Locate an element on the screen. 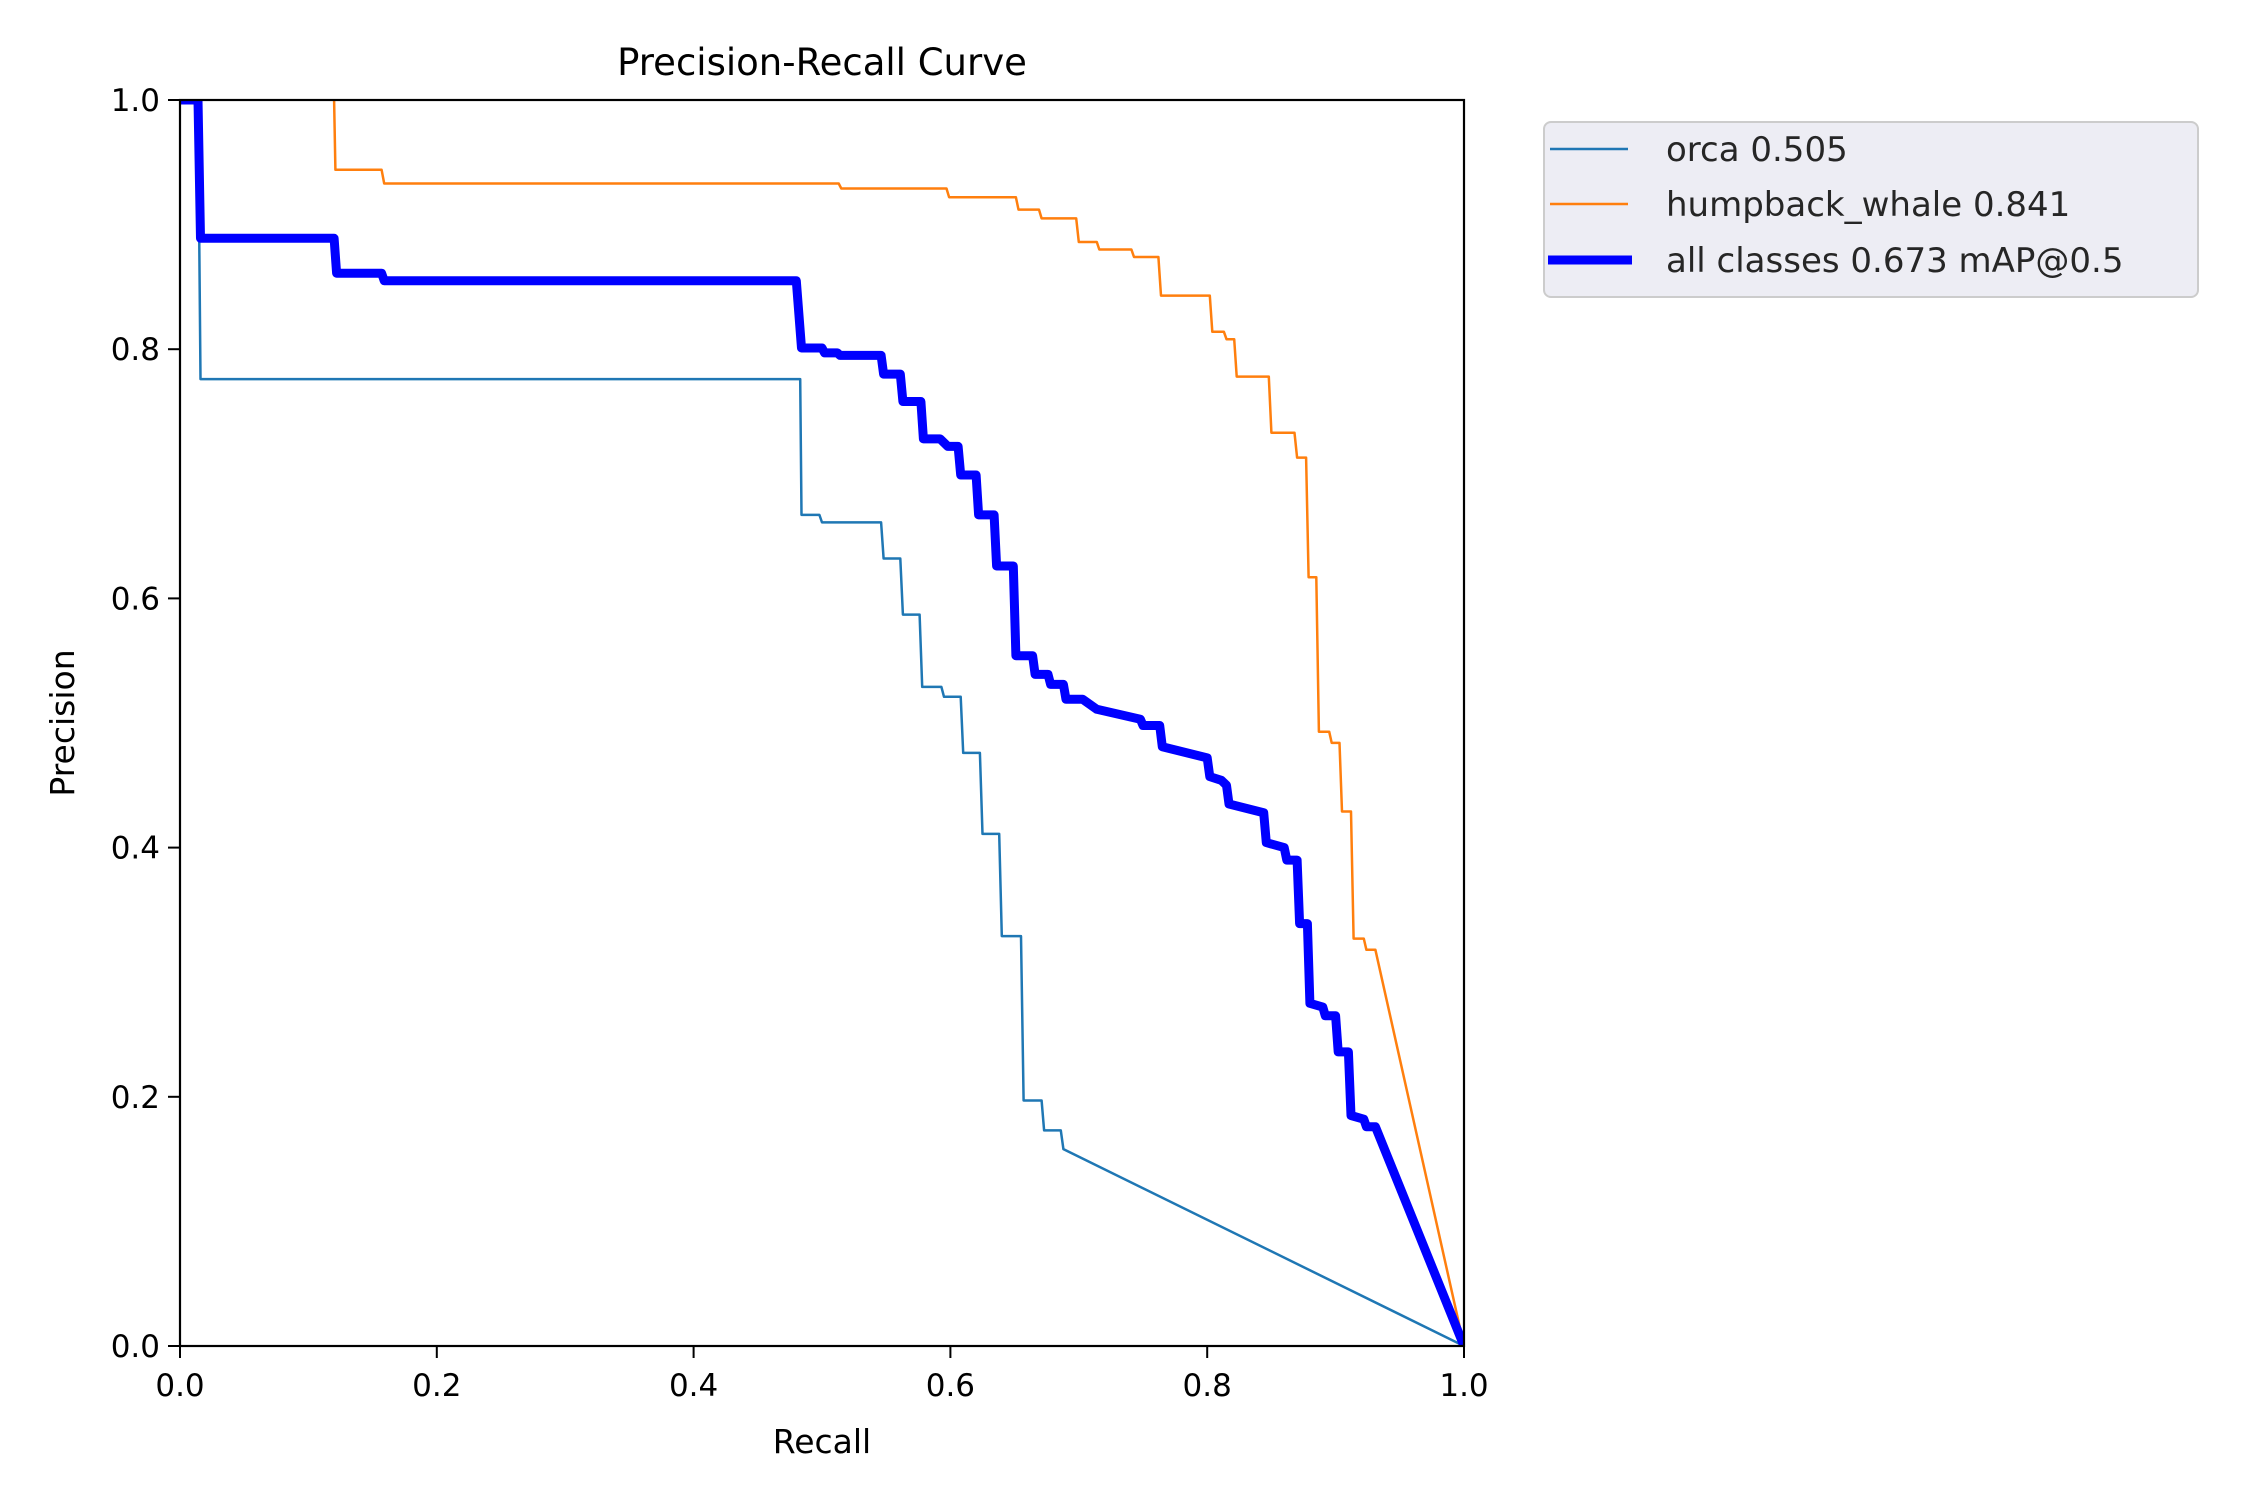 The image size is (2250, 1500). legend-box is located at coordinates (1871, 209).